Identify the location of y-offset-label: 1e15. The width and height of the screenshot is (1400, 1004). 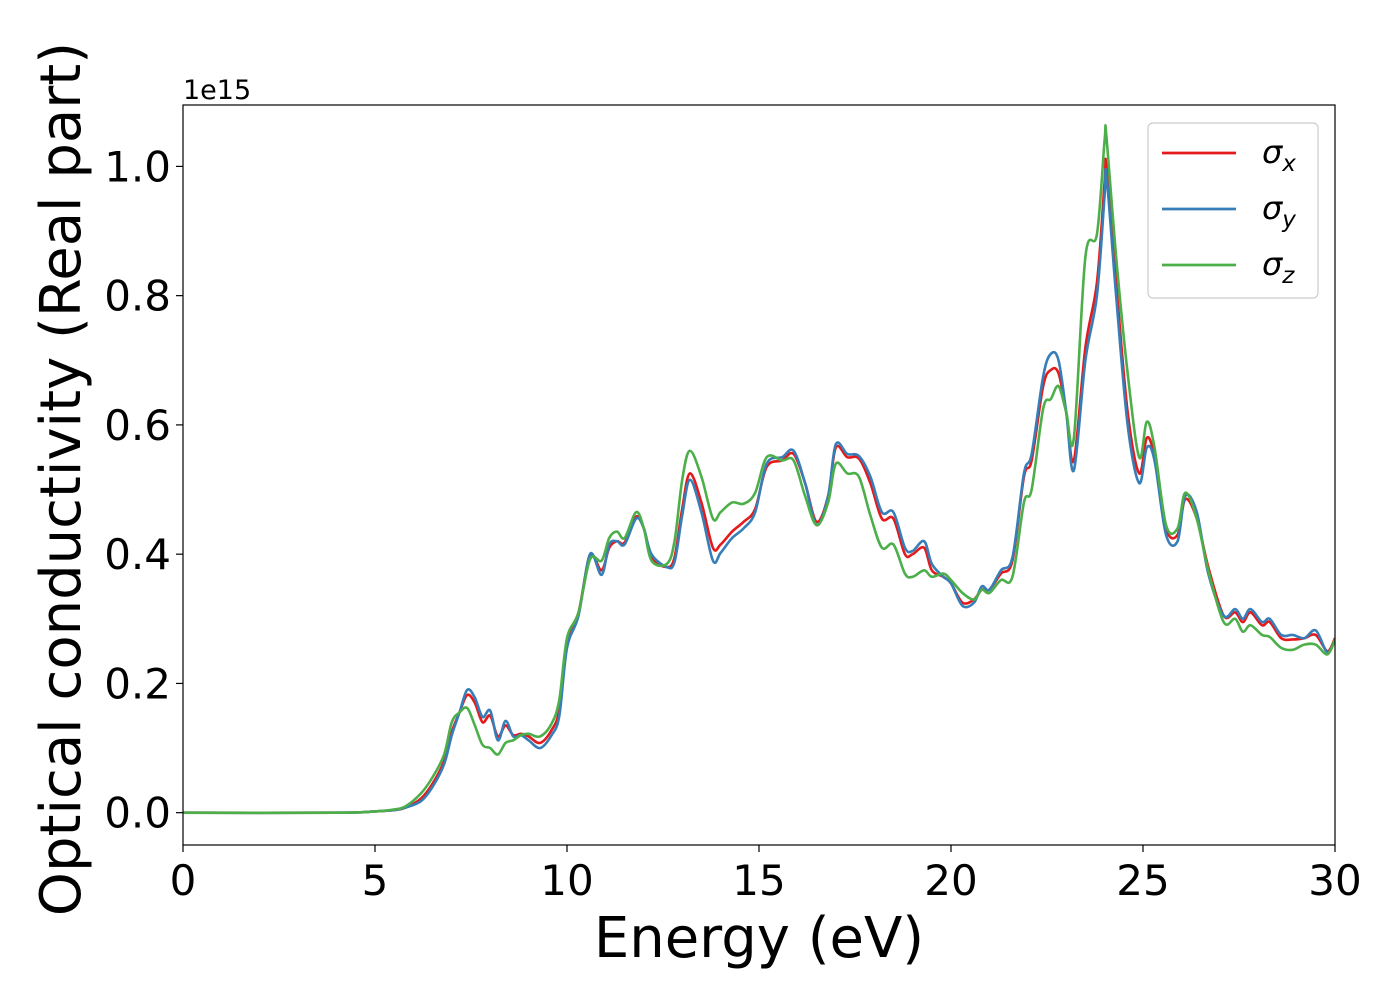
(217, 90).